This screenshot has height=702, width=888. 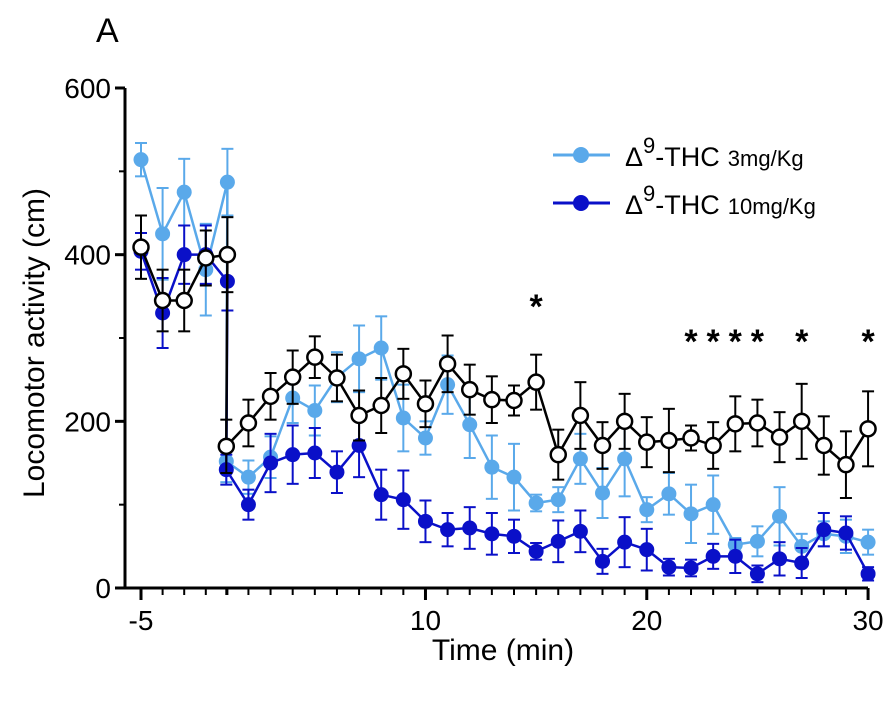 I want to click on significance-markers: ** * * * * *, so click(x=703, y=324).